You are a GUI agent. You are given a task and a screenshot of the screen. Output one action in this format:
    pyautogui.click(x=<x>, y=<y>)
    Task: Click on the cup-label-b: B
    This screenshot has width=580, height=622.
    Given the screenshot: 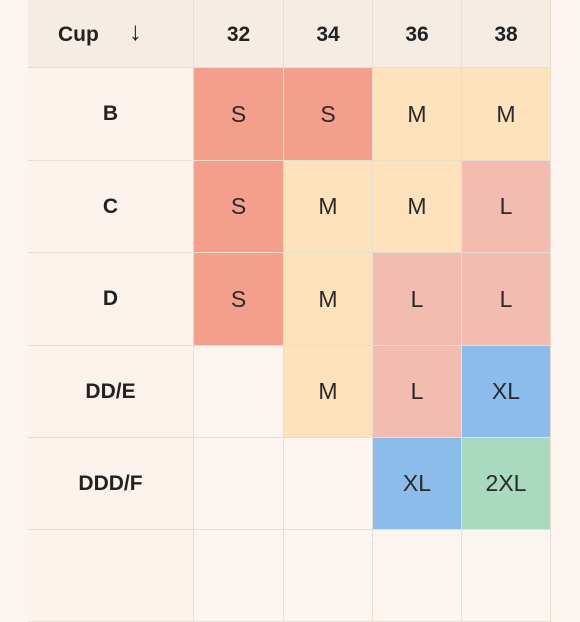 What is the action you would take?
    pyautogui.click(x=111, y=114)
    